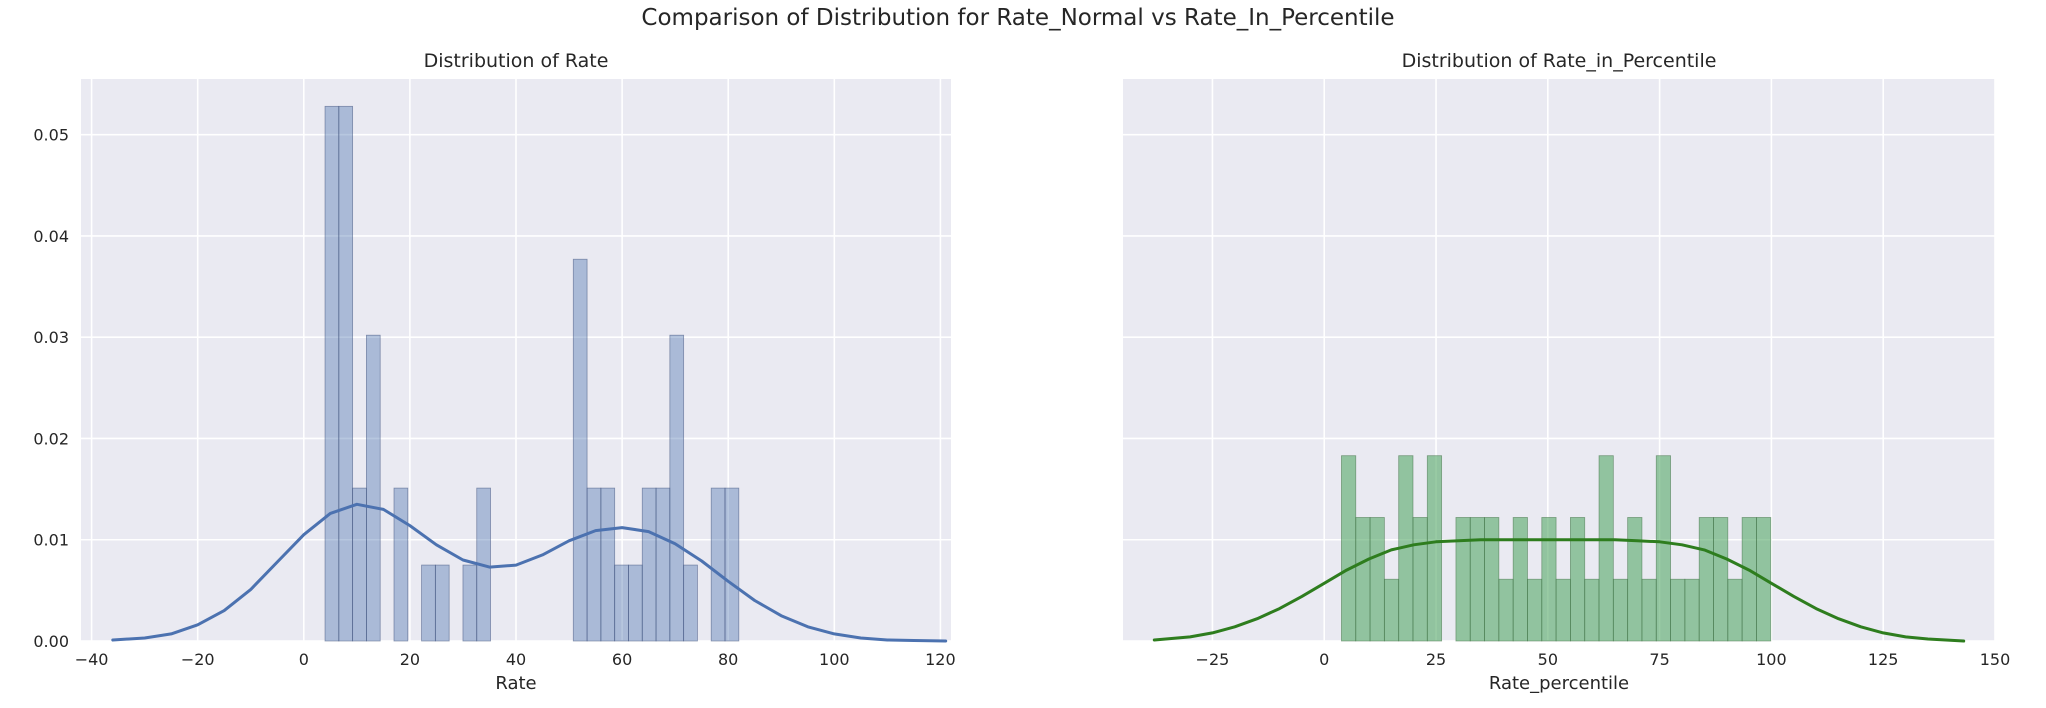  I want to click on x-tick-label: 20, so click(410, 659).